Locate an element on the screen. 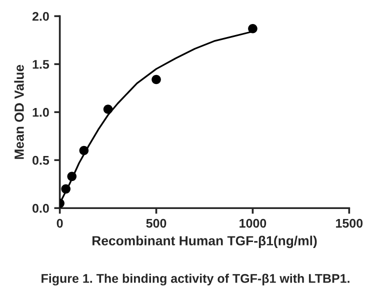  y-tick-label: 1.0 is located at coordinates (40, 112).